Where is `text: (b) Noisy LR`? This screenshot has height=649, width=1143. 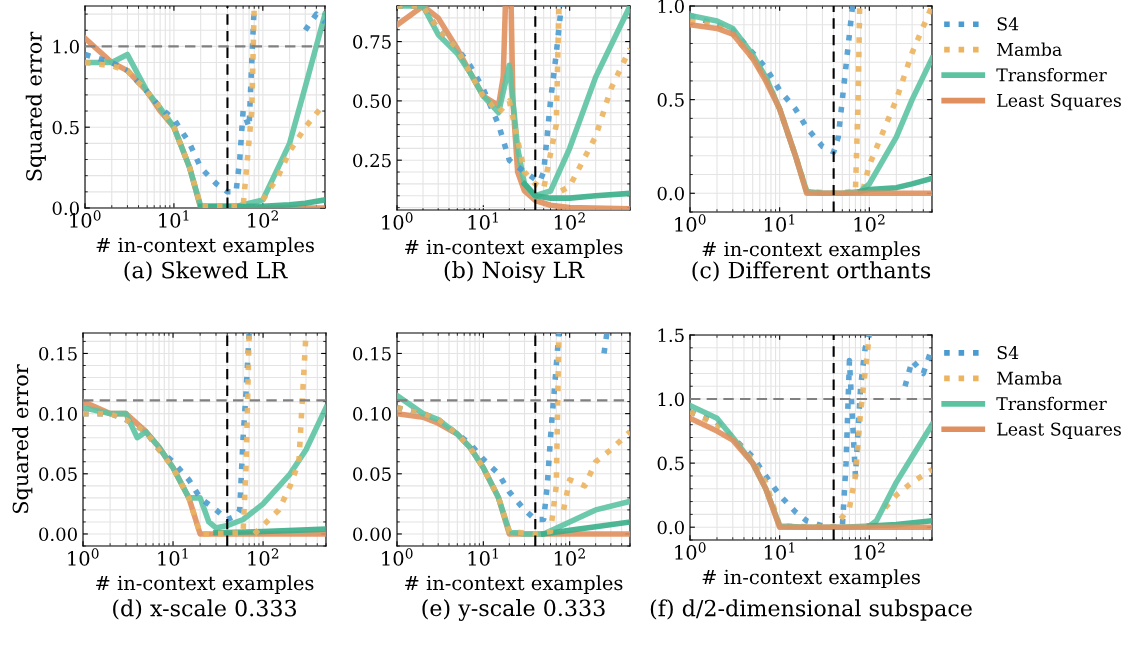 text: (b) Noisy LR is located at coordinates (514, 272).